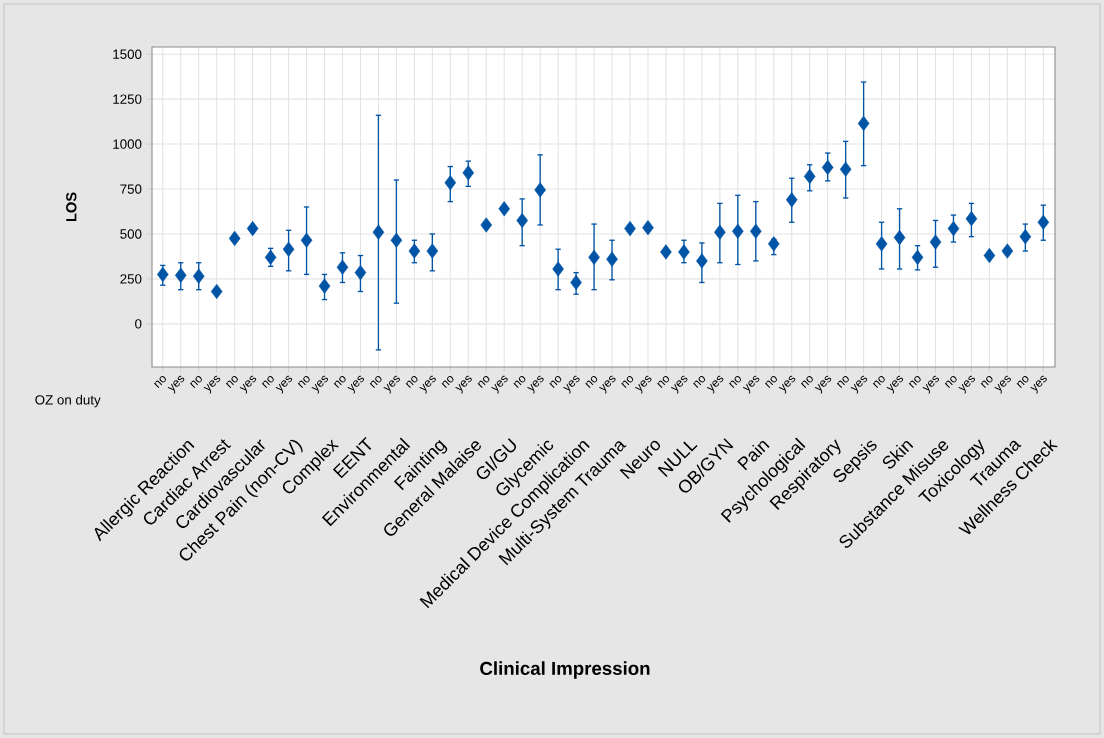 This screenshot has height=738, width=1104. Describe the element at coordinates (127, 144) in the screenshot. I see `y-tick-label: 1000` at that location.